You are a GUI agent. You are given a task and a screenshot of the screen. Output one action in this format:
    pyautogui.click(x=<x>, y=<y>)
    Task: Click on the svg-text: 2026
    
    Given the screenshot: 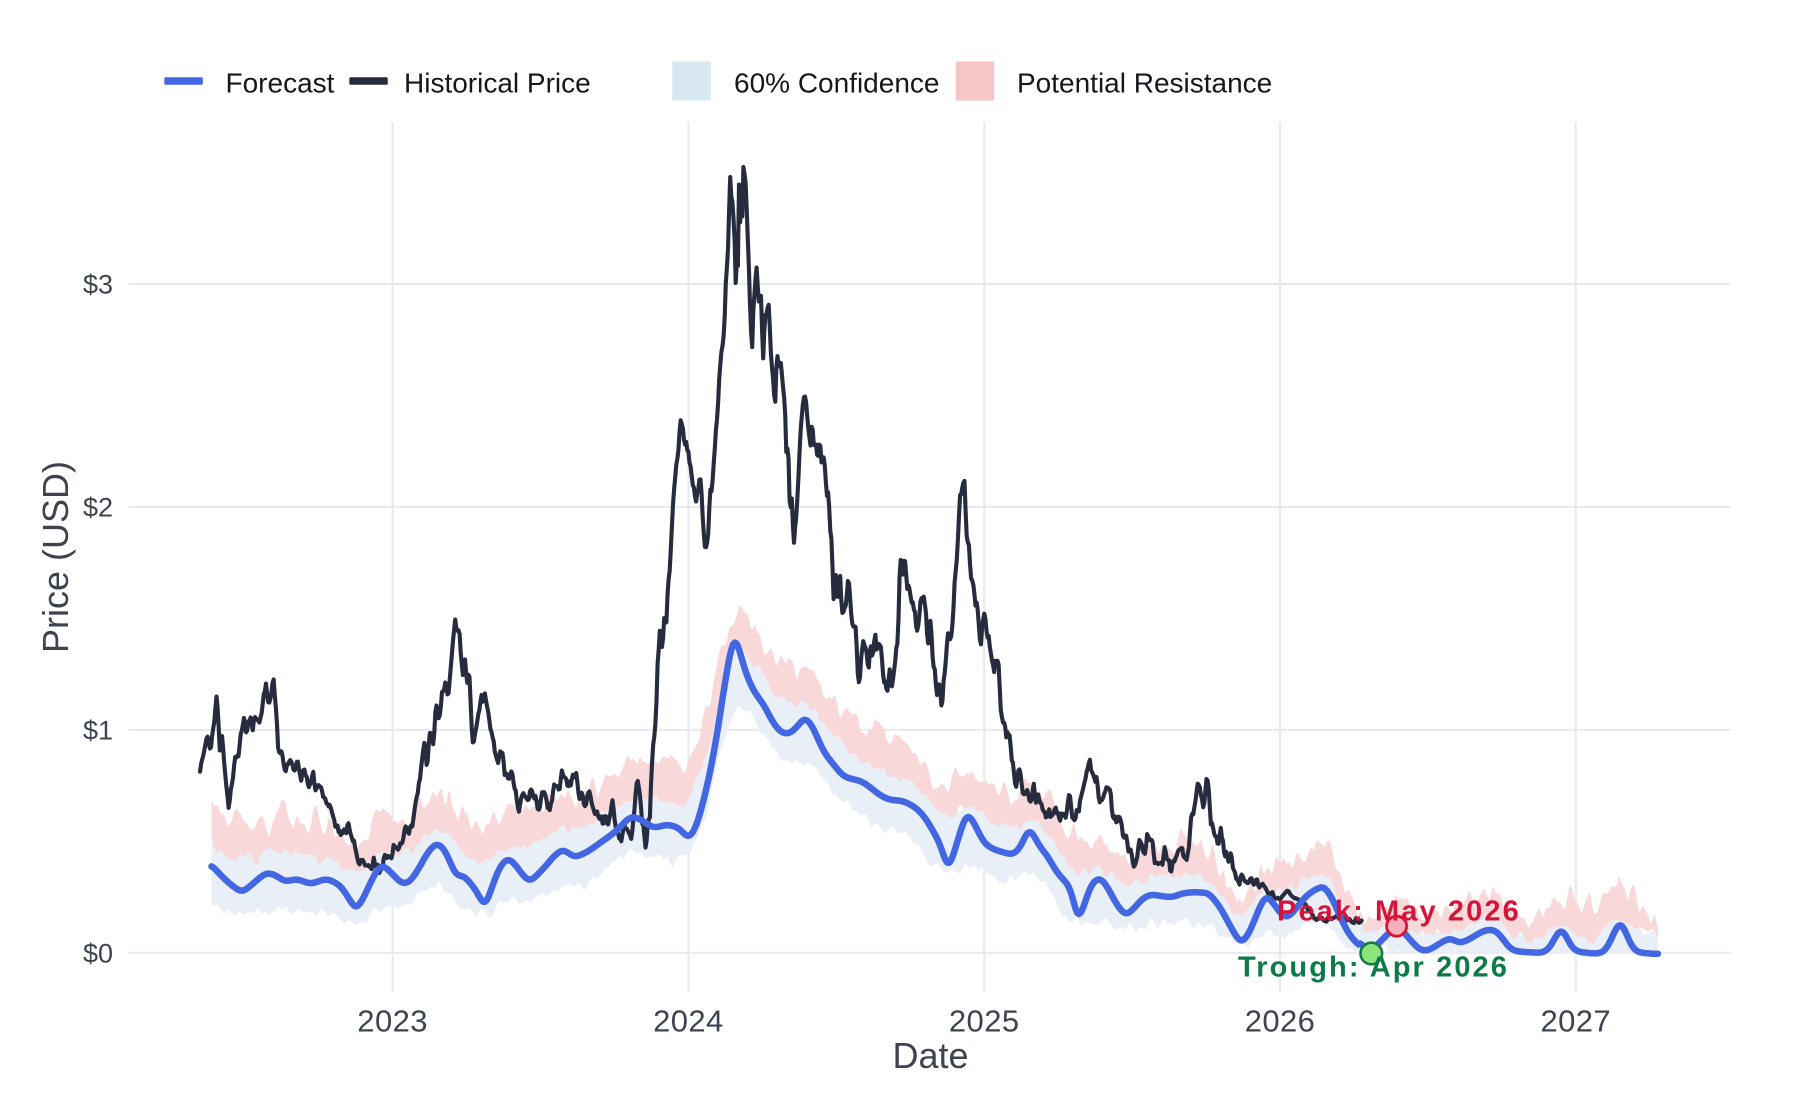 What is the action you would take?
    pyautogui.click(x=1280, y=1021)
    